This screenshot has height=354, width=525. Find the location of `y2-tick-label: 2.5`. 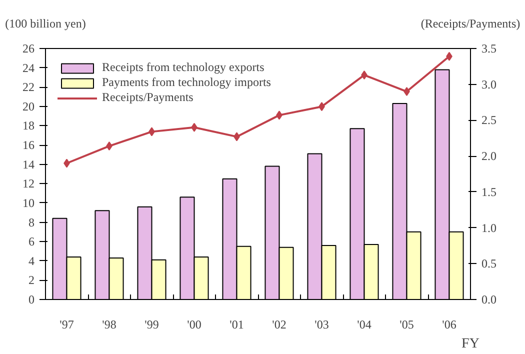

y2-tick-label: 2.5 is located at coordinates (489, 120).